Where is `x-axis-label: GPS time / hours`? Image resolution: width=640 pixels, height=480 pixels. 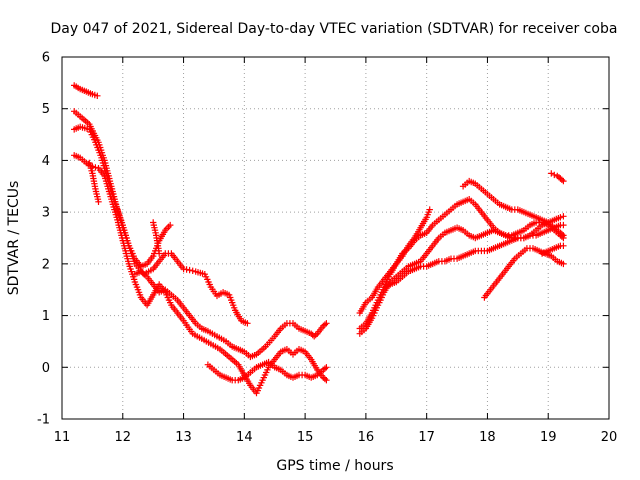 x-axis-label: GPS time / hours is located at coordinates (334, 466).